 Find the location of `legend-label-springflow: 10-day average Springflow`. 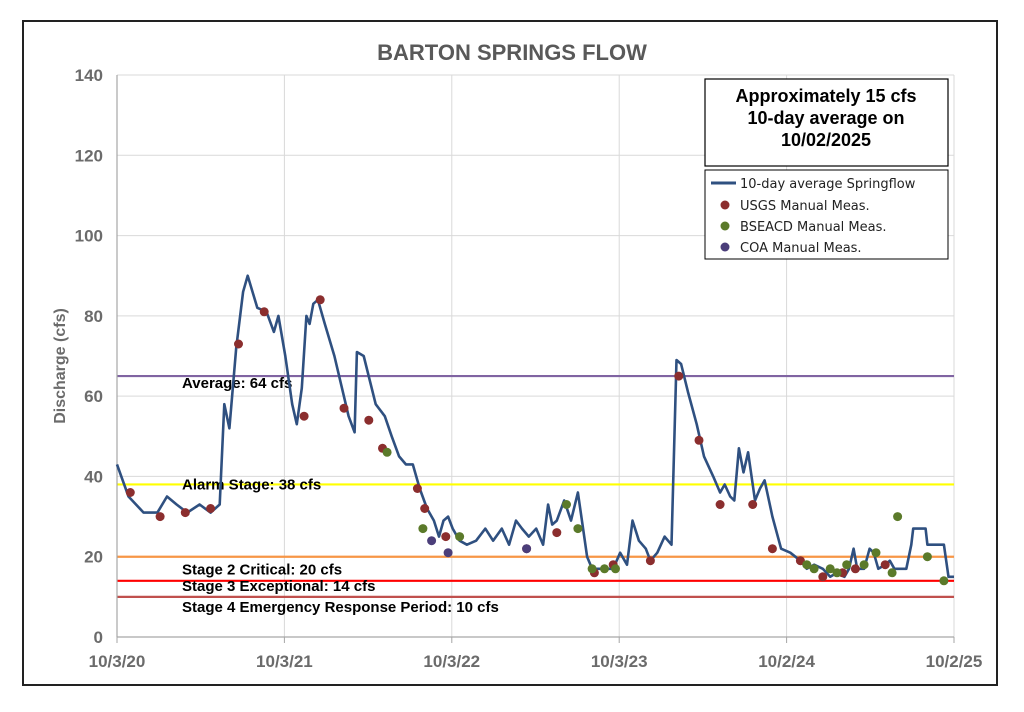

legend-label-springflow: 10-day average Springflow is located at coordinates (828, 184).